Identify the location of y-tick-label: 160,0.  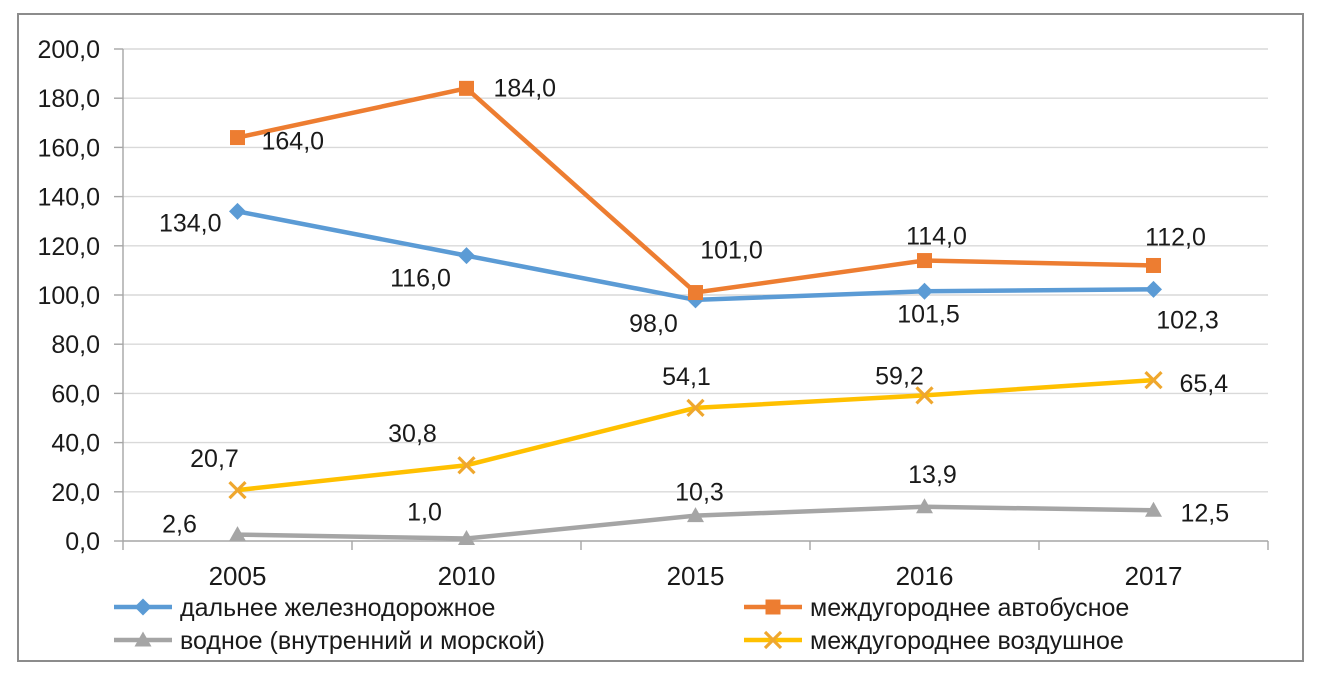
(68, 148).